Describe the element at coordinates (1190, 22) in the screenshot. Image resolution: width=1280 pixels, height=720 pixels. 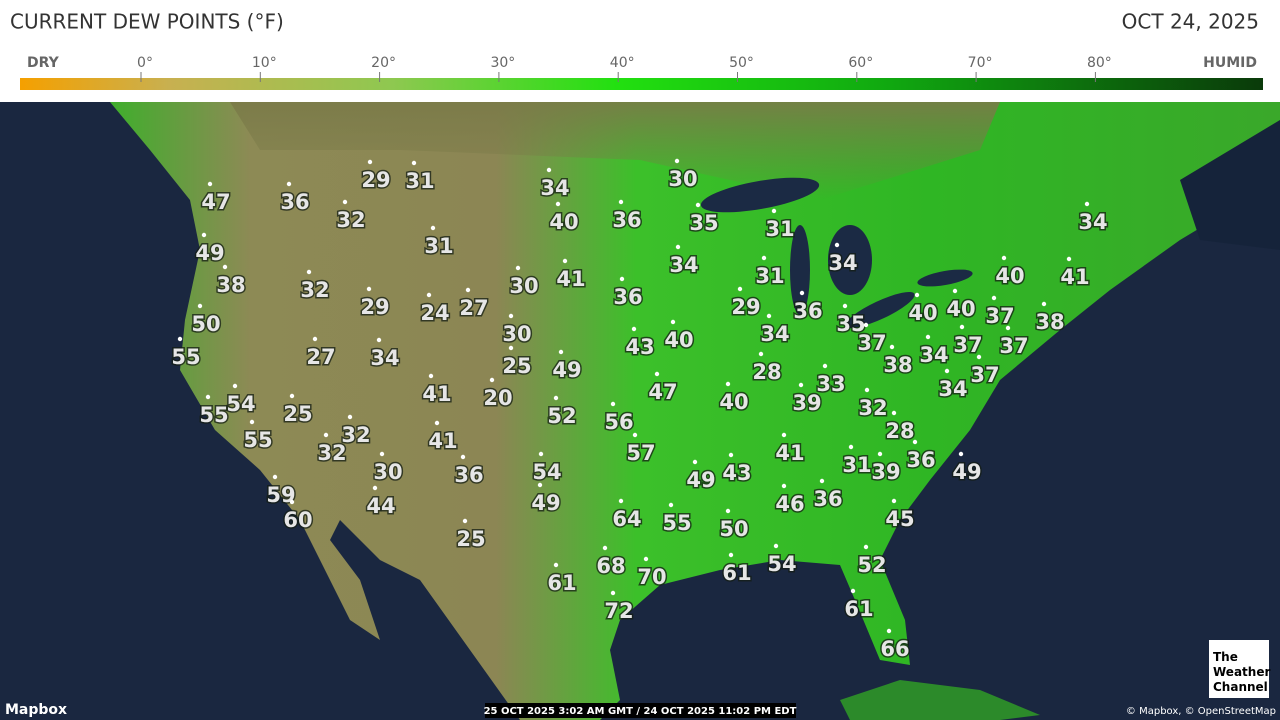
I see `date: OCT 24, 2025` at that location.